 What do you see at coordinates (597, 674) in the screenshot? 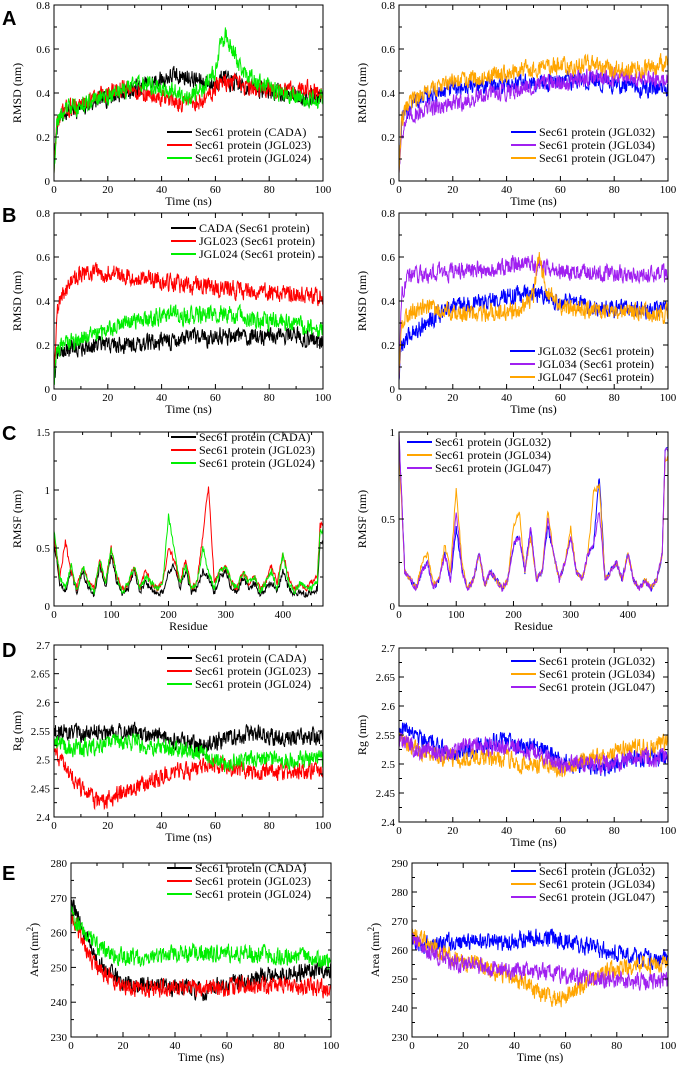
I see `legend-entry: Sec61 protein (JGL034)` at bounding box center [597, 674].